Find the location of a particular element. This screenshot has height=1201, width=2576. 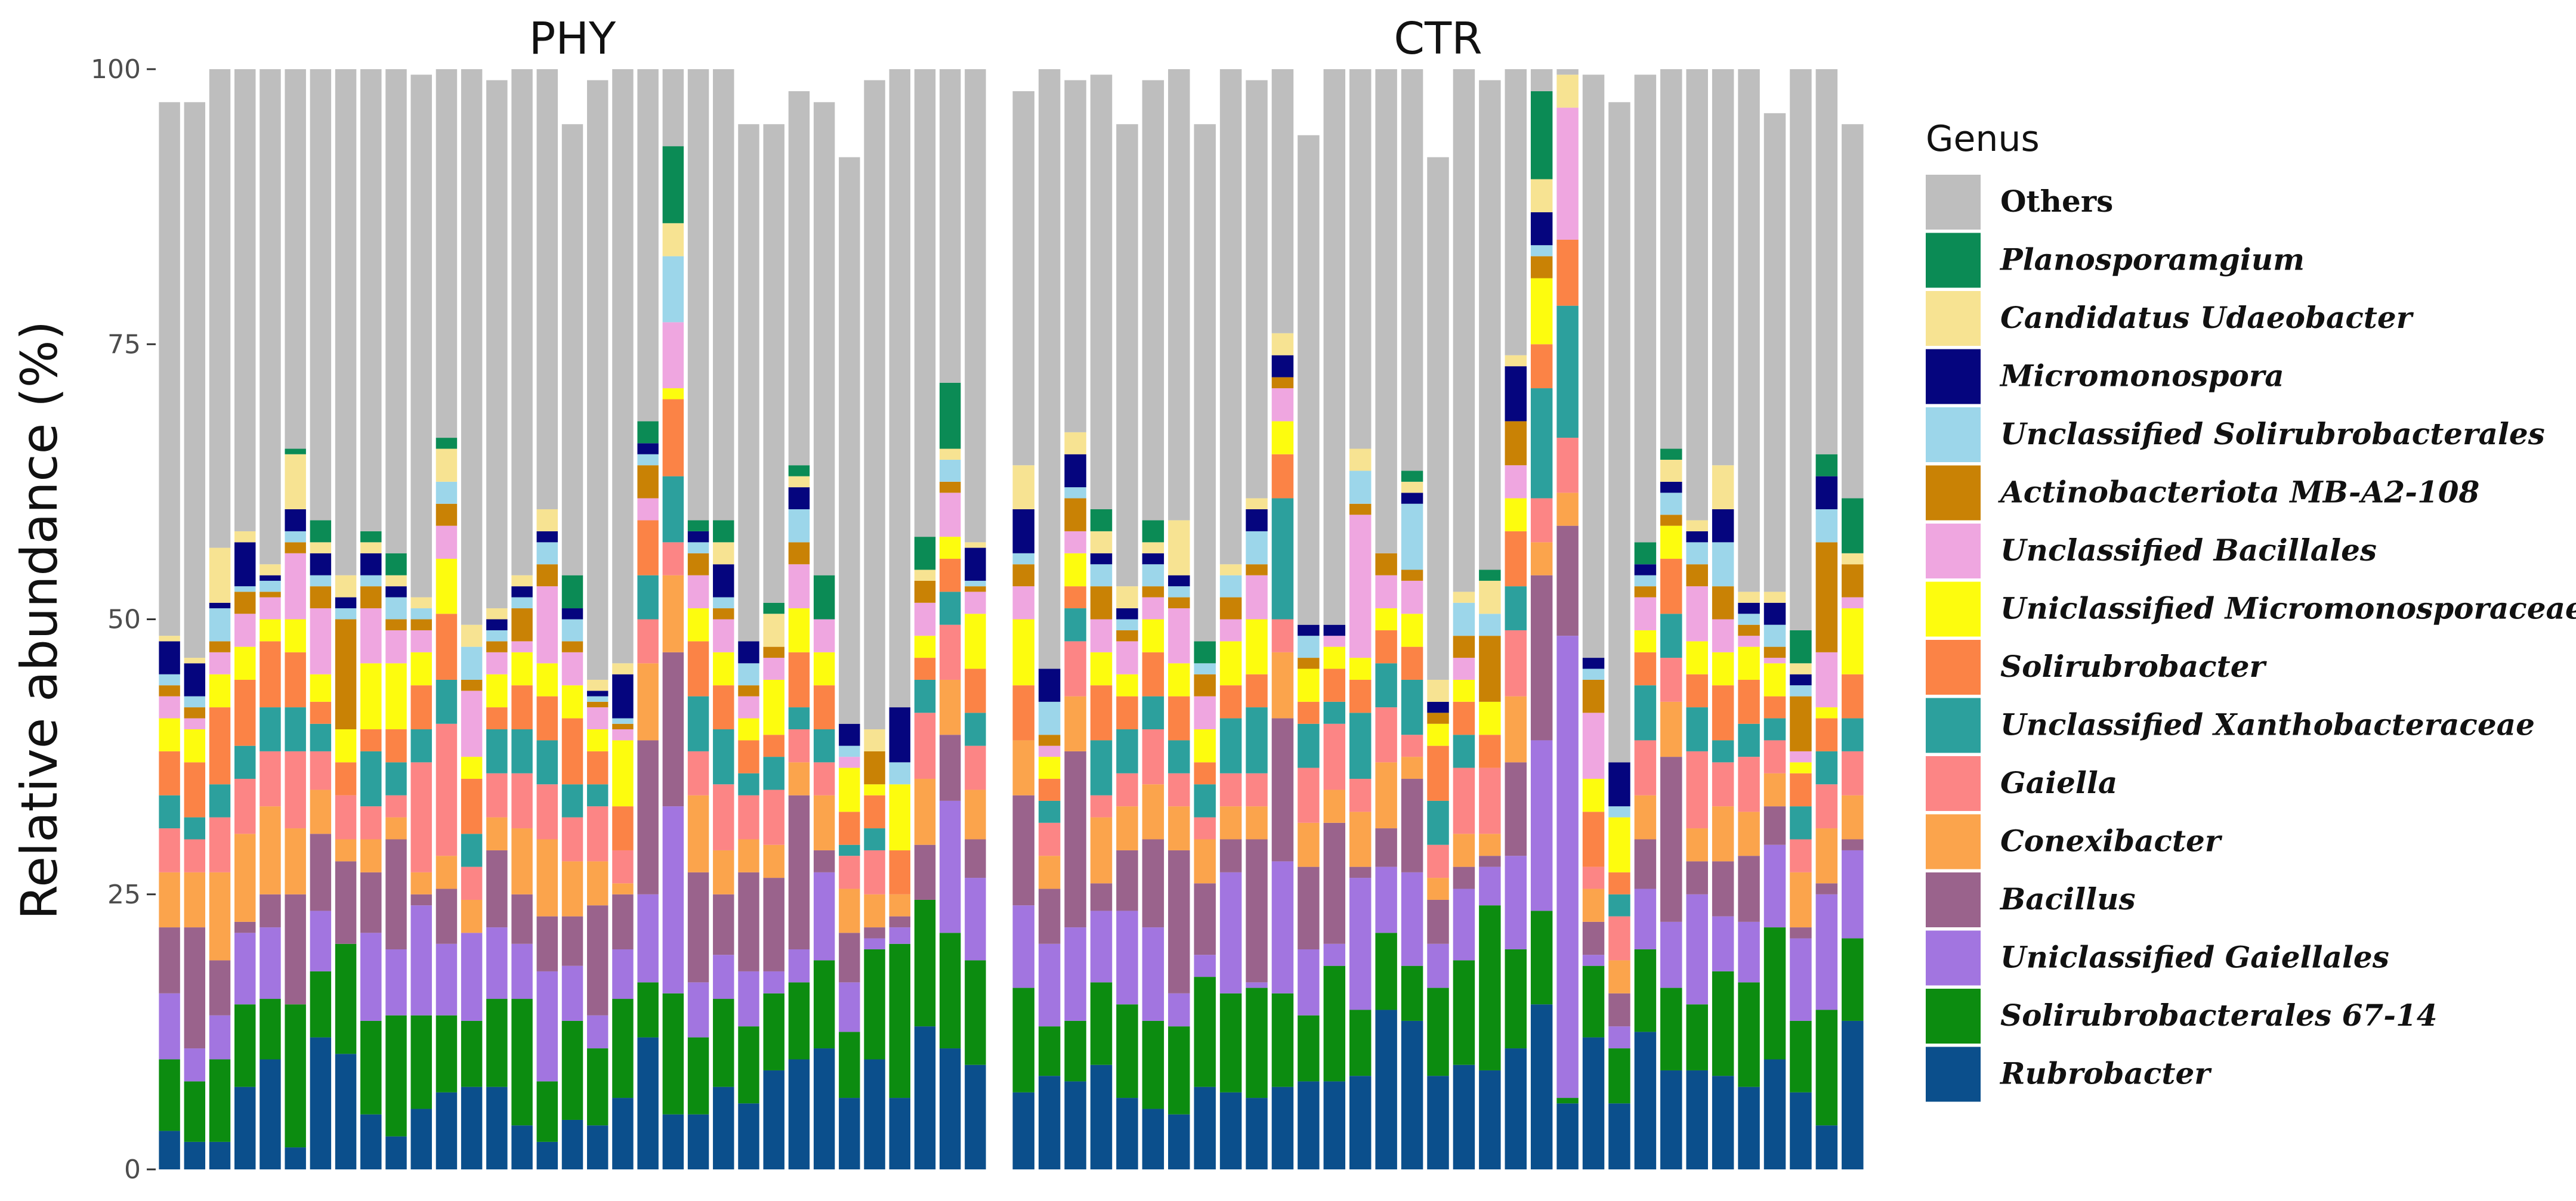

legend-item: Unclassified Xanthobacteraceae is located at coordinates (2230, 725).